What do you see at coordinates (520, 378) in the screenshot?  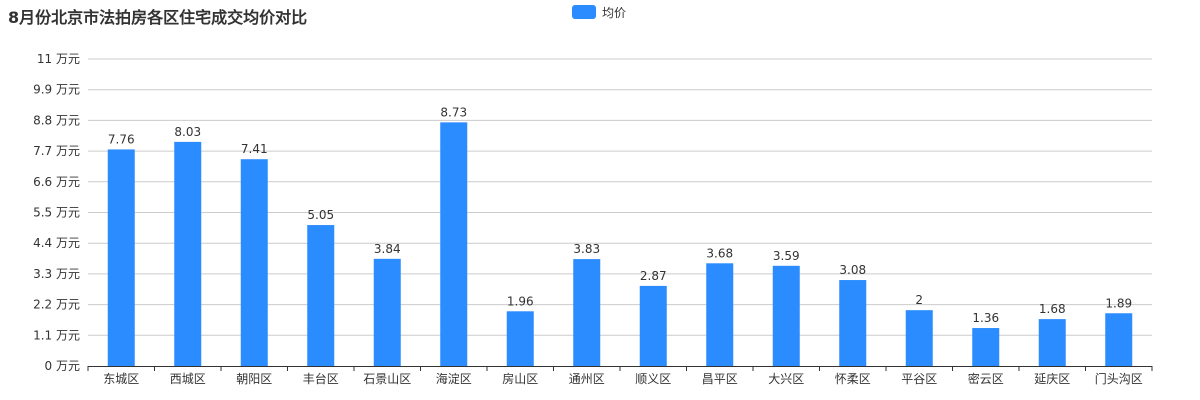 I see `x-tick-label: 房山区` at bounding box center [520, 378].